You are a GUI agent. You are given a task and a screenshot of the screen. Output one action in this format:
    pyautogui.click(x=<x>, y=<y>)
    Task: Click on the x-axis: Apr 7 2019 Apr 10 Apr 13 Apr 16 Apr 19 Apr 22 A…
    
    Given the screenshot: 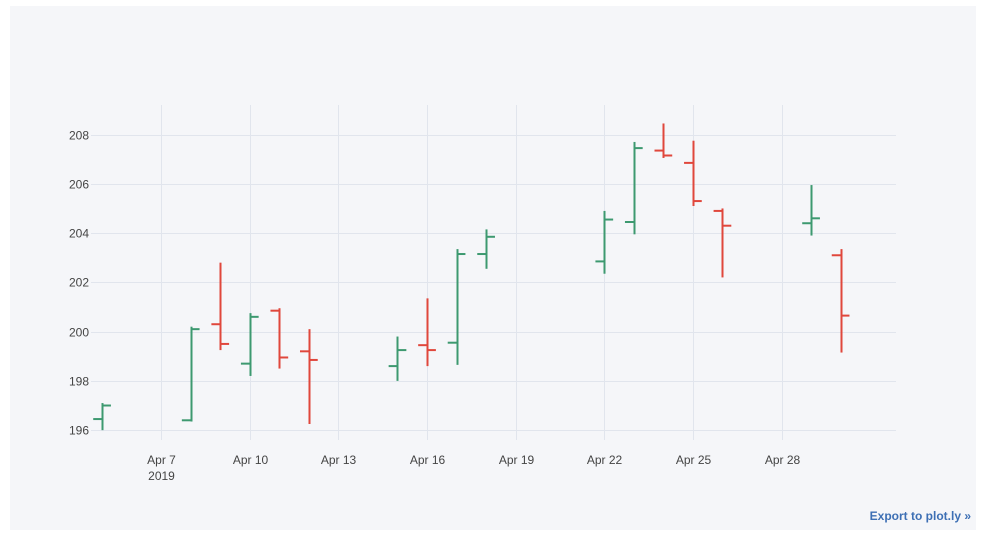 What is the action you would take?
    pyautogui.click(x=473, y=468)
    